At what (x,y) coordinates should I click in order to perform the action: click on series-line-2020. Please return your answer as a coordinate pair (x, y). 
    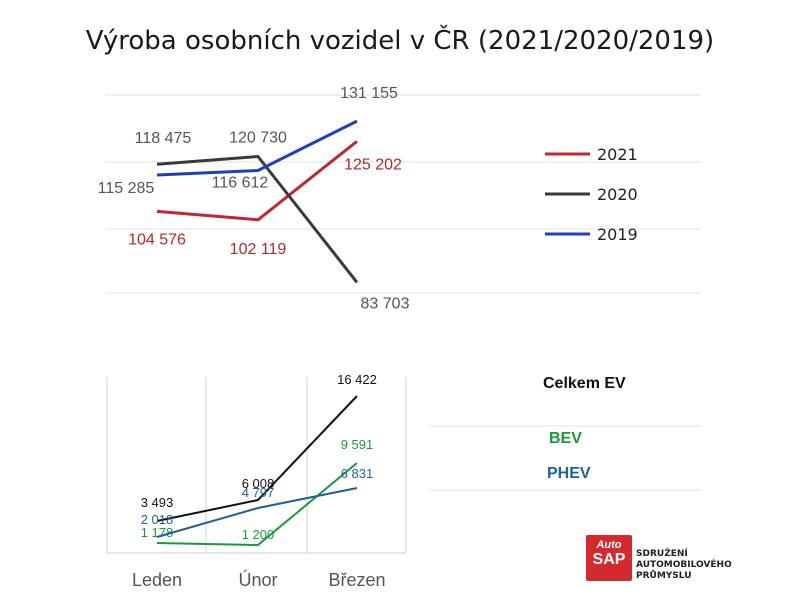
    Looking at the image, I should click on (257, 219).